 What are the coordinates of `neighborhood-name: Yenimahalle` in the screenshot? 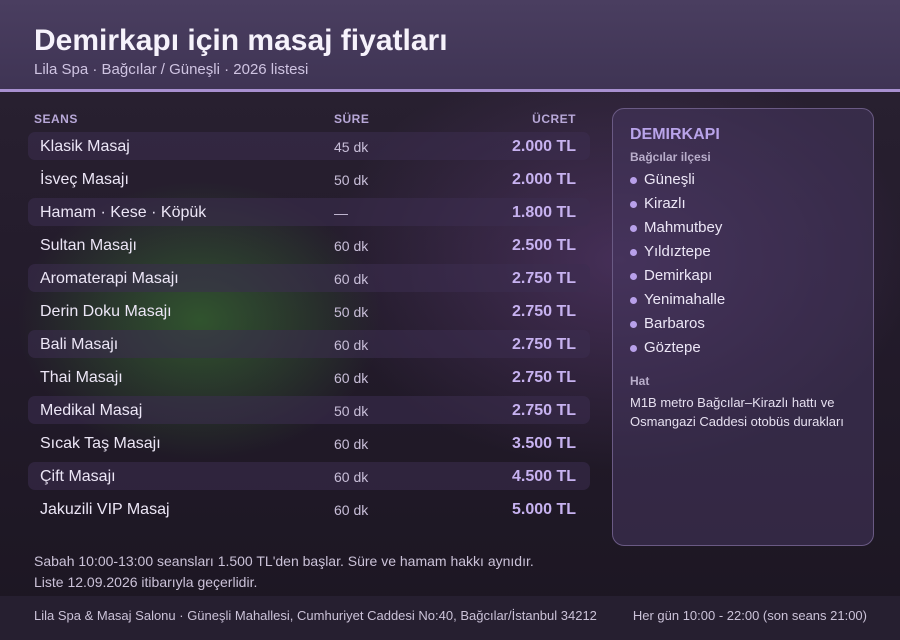 It's located at (685, 299).